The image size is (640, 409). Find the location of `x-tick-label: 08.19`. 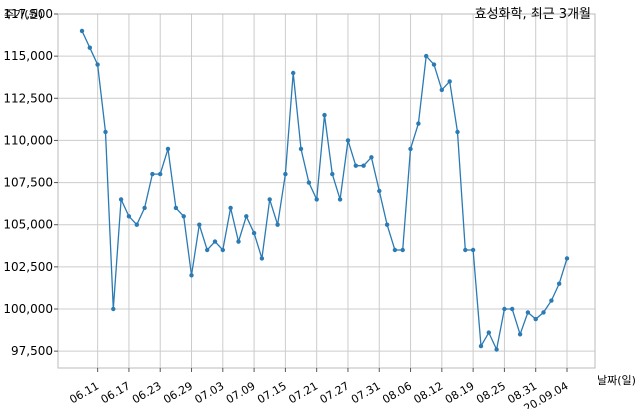

x-tick-label: 08.19 is located at coordinates (460, 392).